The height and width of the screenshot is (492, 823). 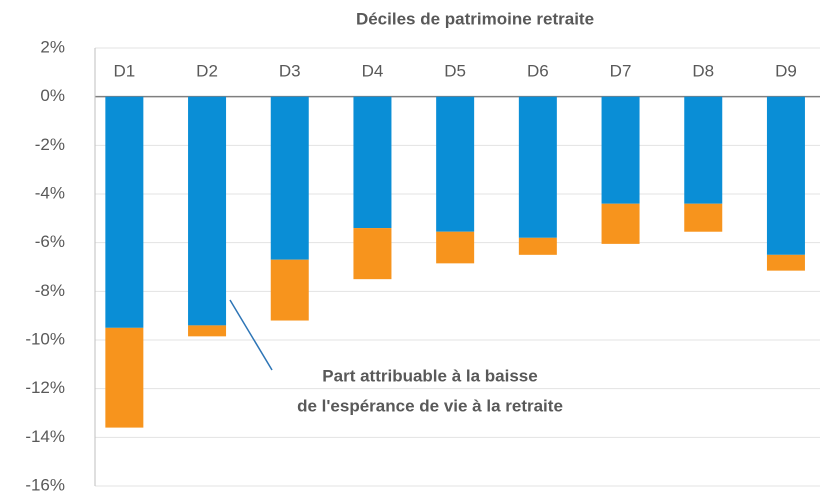 What do you see at coordinates (52, 95) in the screenshot?
I see `y-tick-label: 0%` at bounding box center [52, 95].